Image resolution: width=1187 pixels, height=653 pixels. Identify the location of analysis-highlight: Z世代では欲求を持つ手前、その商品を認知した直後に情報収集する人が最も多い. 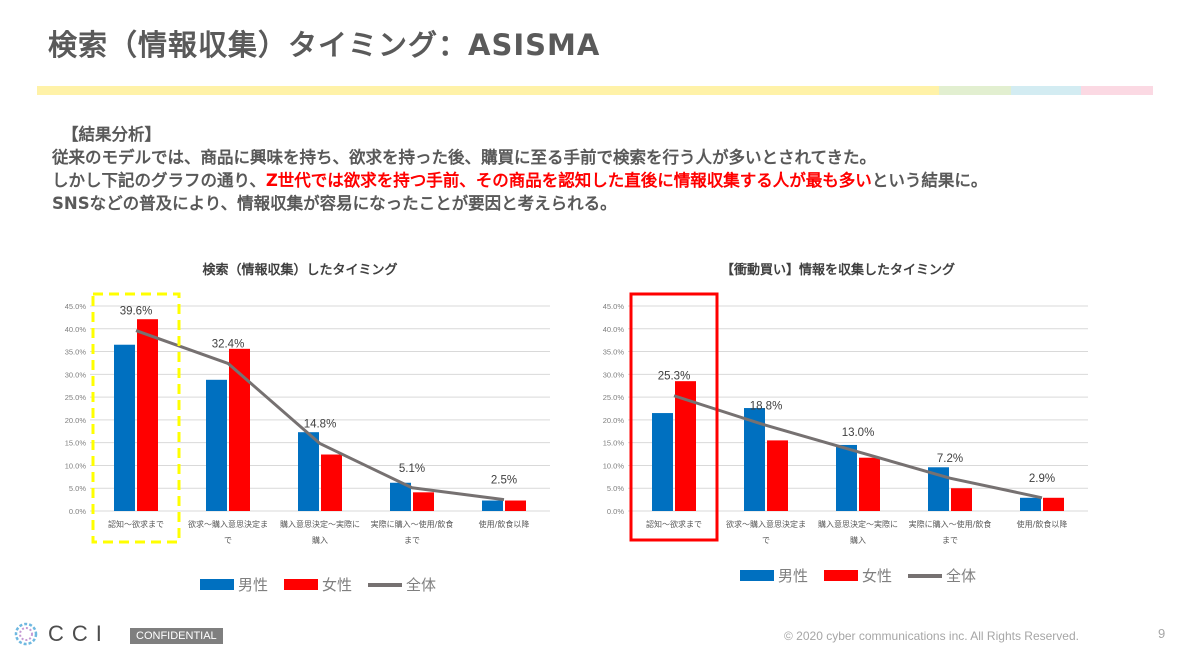
(568, 180).